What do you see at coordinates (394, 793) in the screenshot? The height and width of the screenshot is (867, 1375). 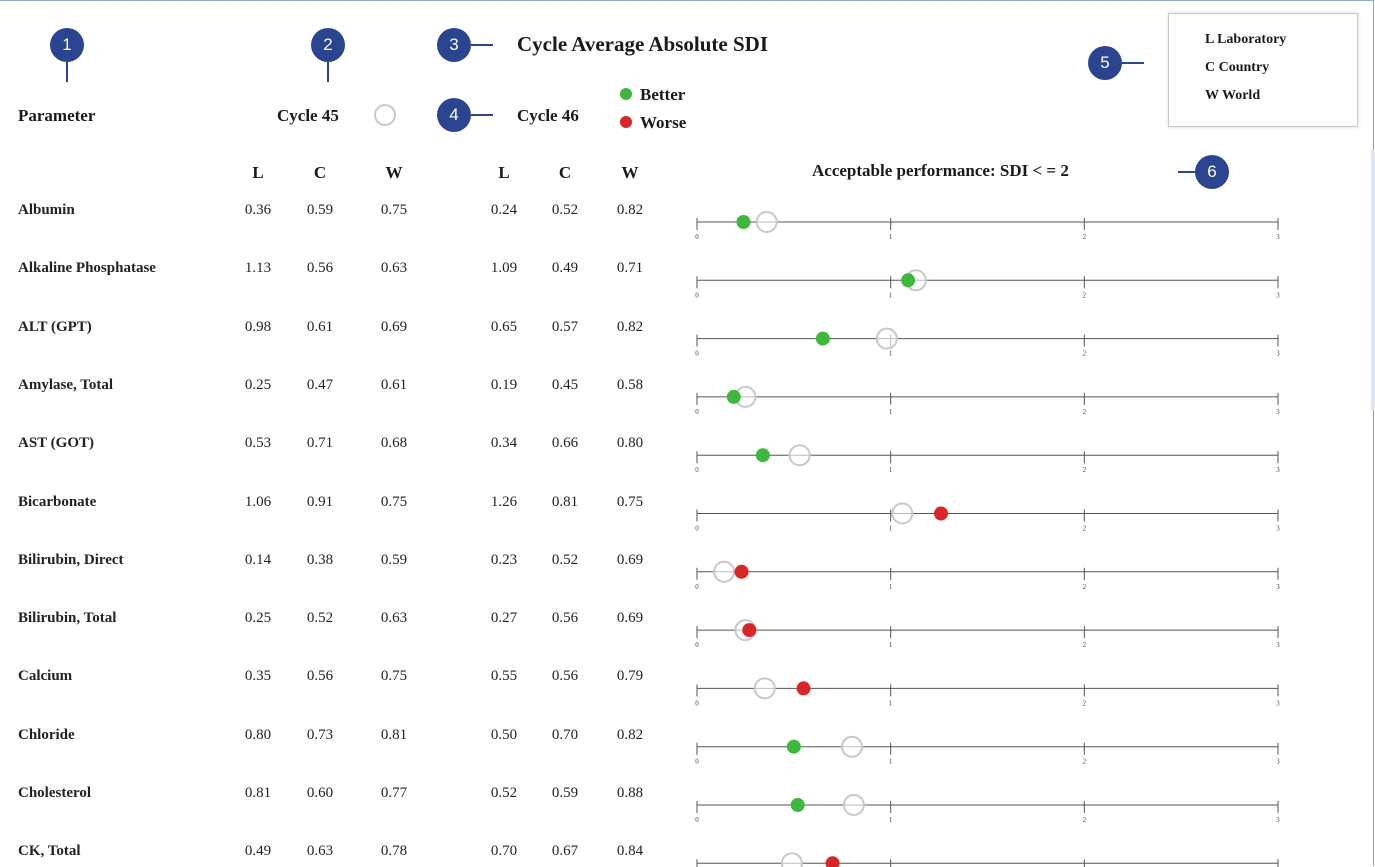 I see `c45-value-w: 0.77` at bounding box center [394, 793].